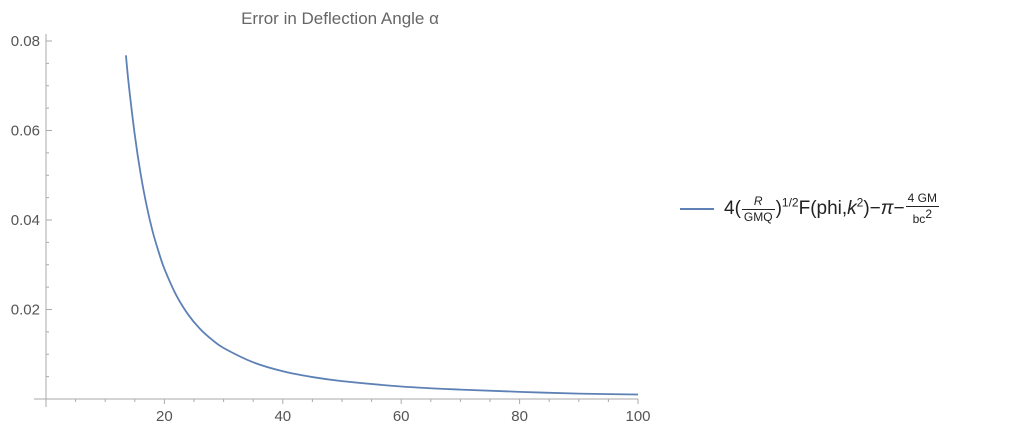 The image size is (1011, 430). Describe the element at coordinates (25, 310) in the screenshot. I see `y-tick-label: 0.02` at that location.